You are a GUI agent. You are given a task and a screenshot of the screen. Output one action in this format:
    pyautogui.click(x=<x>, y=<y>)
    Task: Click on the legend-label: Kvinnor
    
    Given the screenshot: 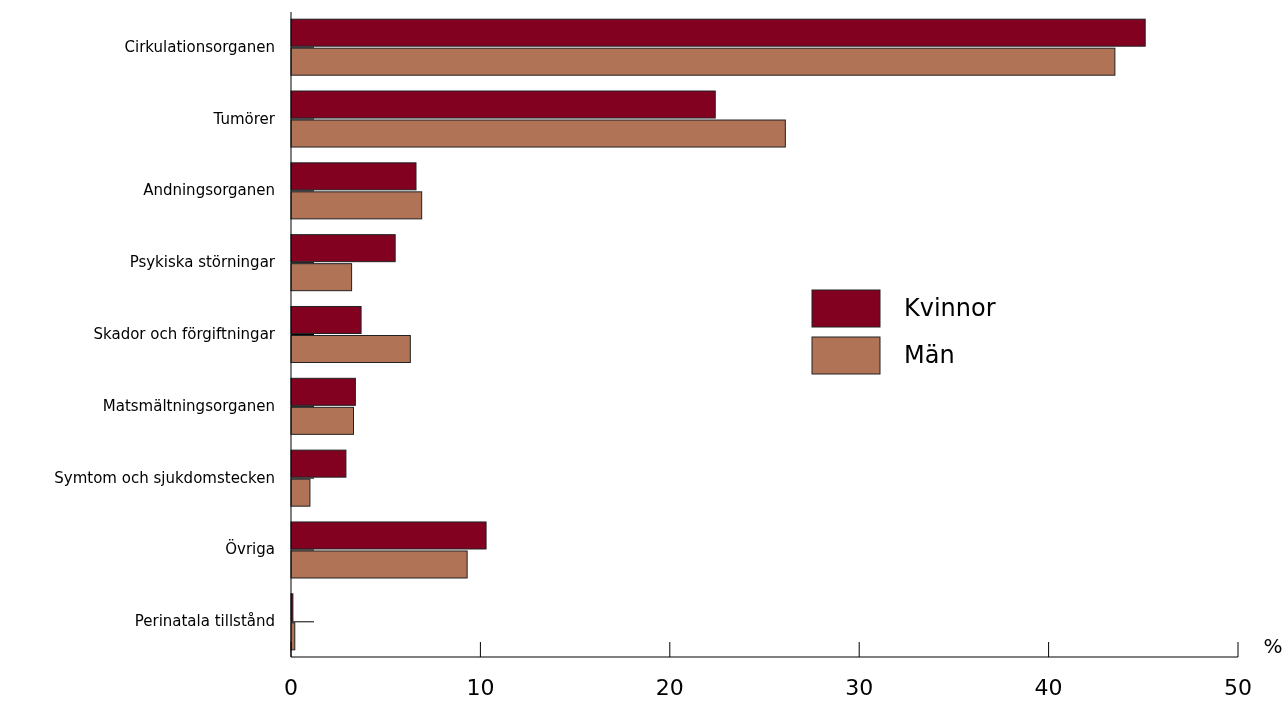 What is the action you would take?
    pyautogui.click(x=950, y=308)
    